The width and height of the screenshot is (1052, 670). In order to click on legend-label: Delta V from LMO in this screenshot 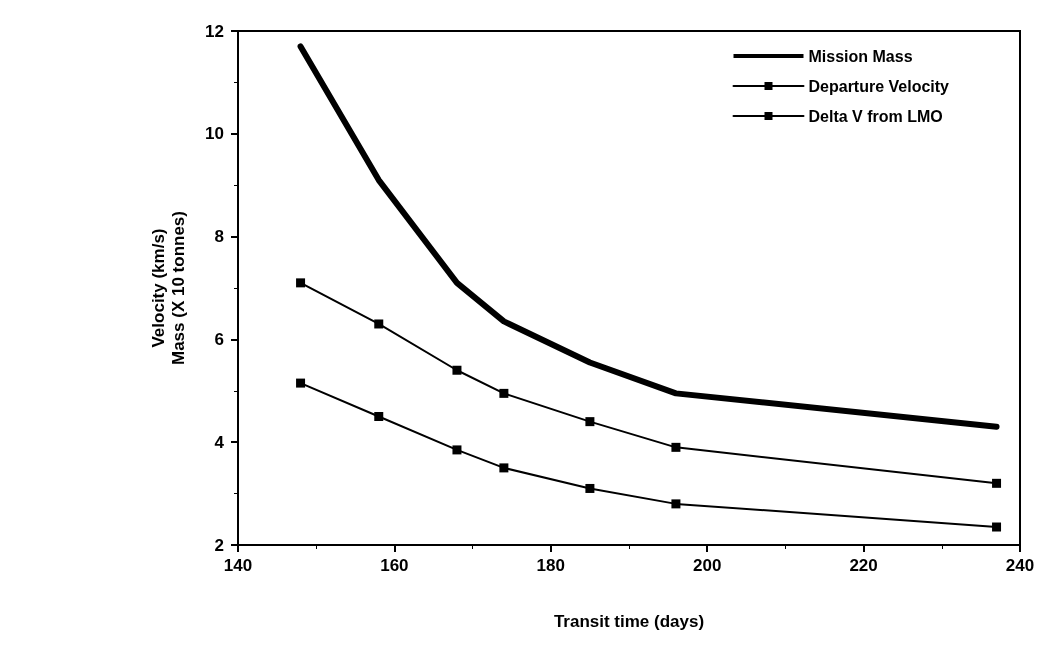, I will do `click(875, 116)`.